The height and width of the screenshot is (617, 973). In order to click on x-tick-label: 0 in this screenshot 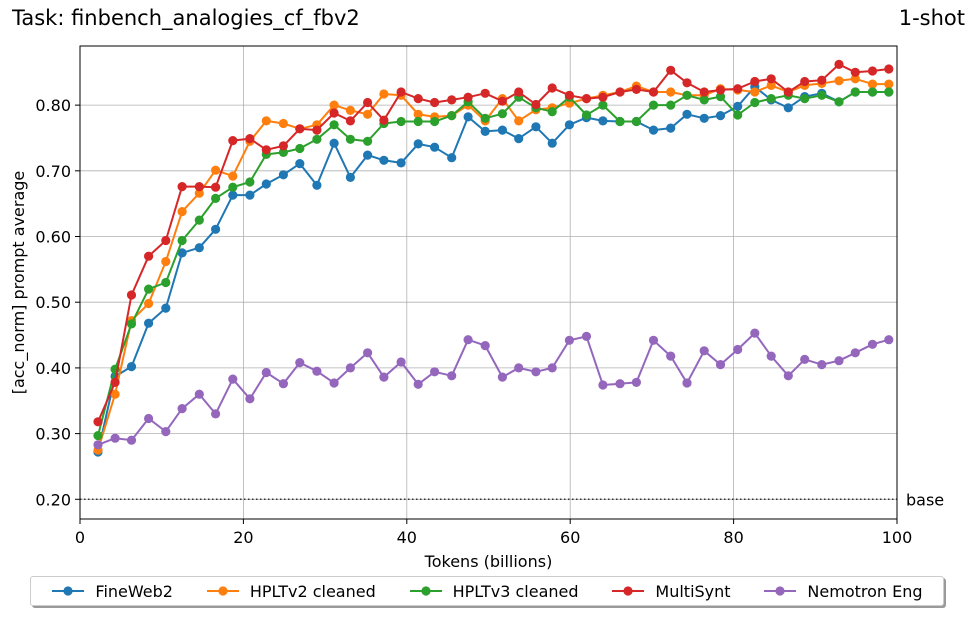, I will do `click(80, 537)`.